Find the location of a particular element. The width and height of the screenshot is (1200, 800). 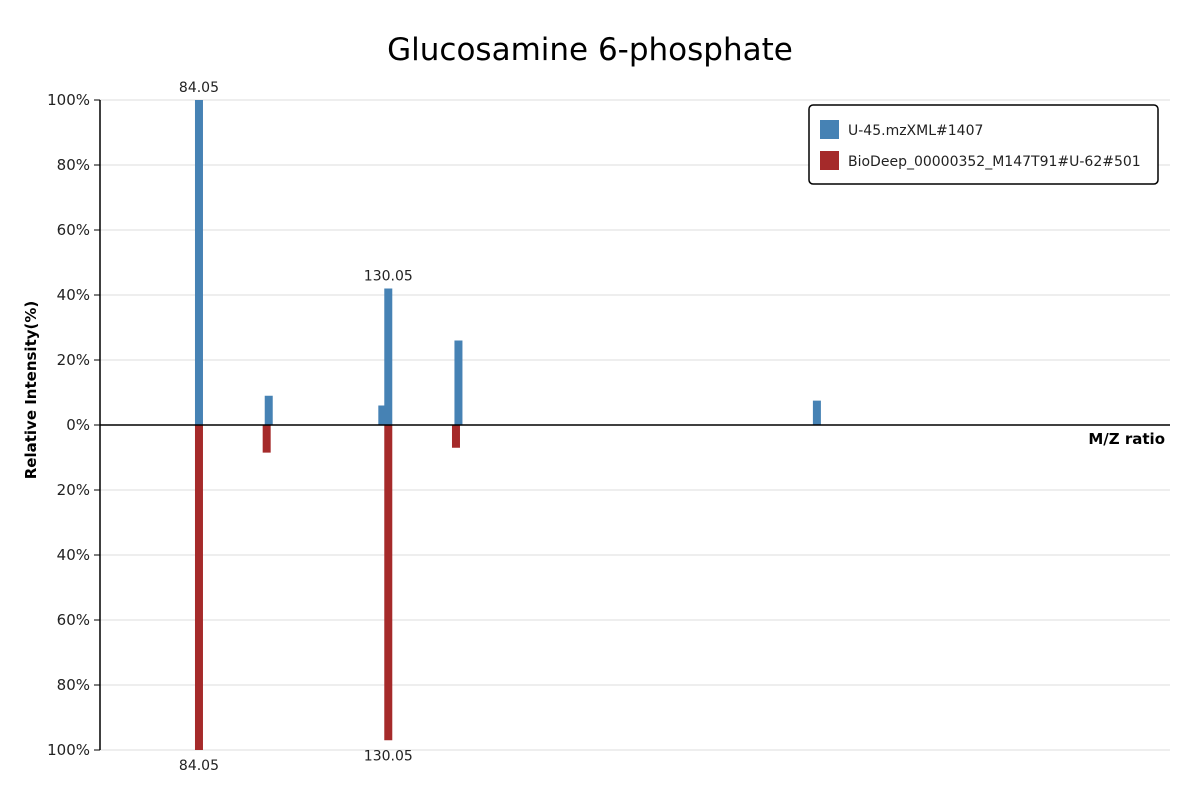

legend-box is located at coordinates (983, 144).